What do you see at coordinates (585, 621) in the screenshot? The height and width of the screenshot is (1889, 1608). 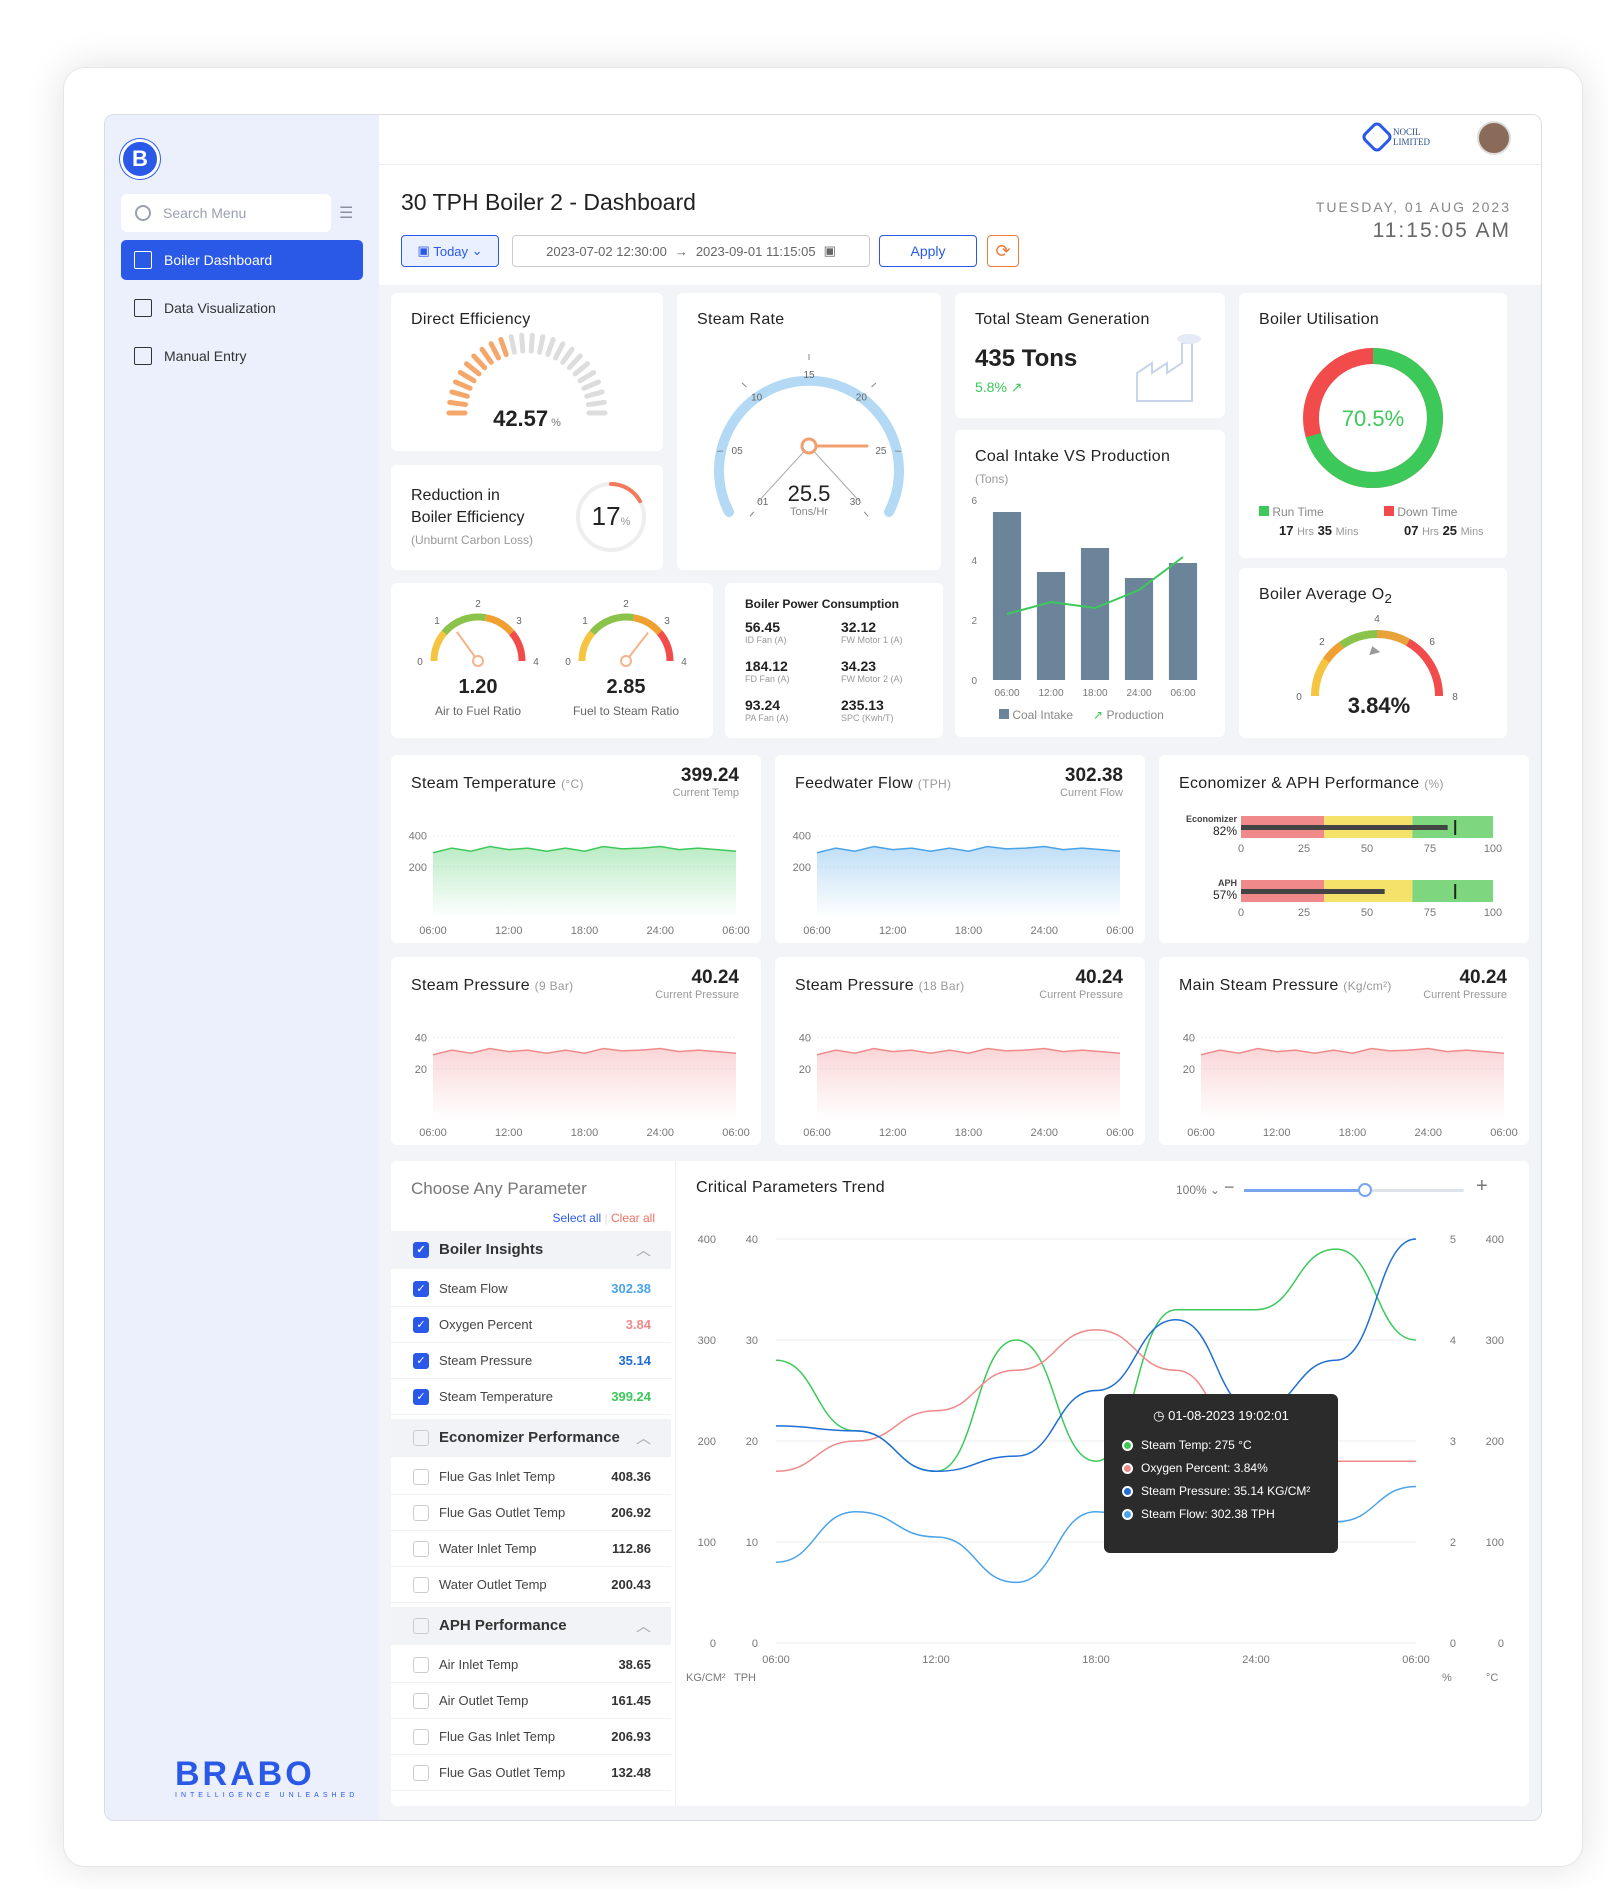 I see `tick-label: 1` at bounding box center [585, 621].